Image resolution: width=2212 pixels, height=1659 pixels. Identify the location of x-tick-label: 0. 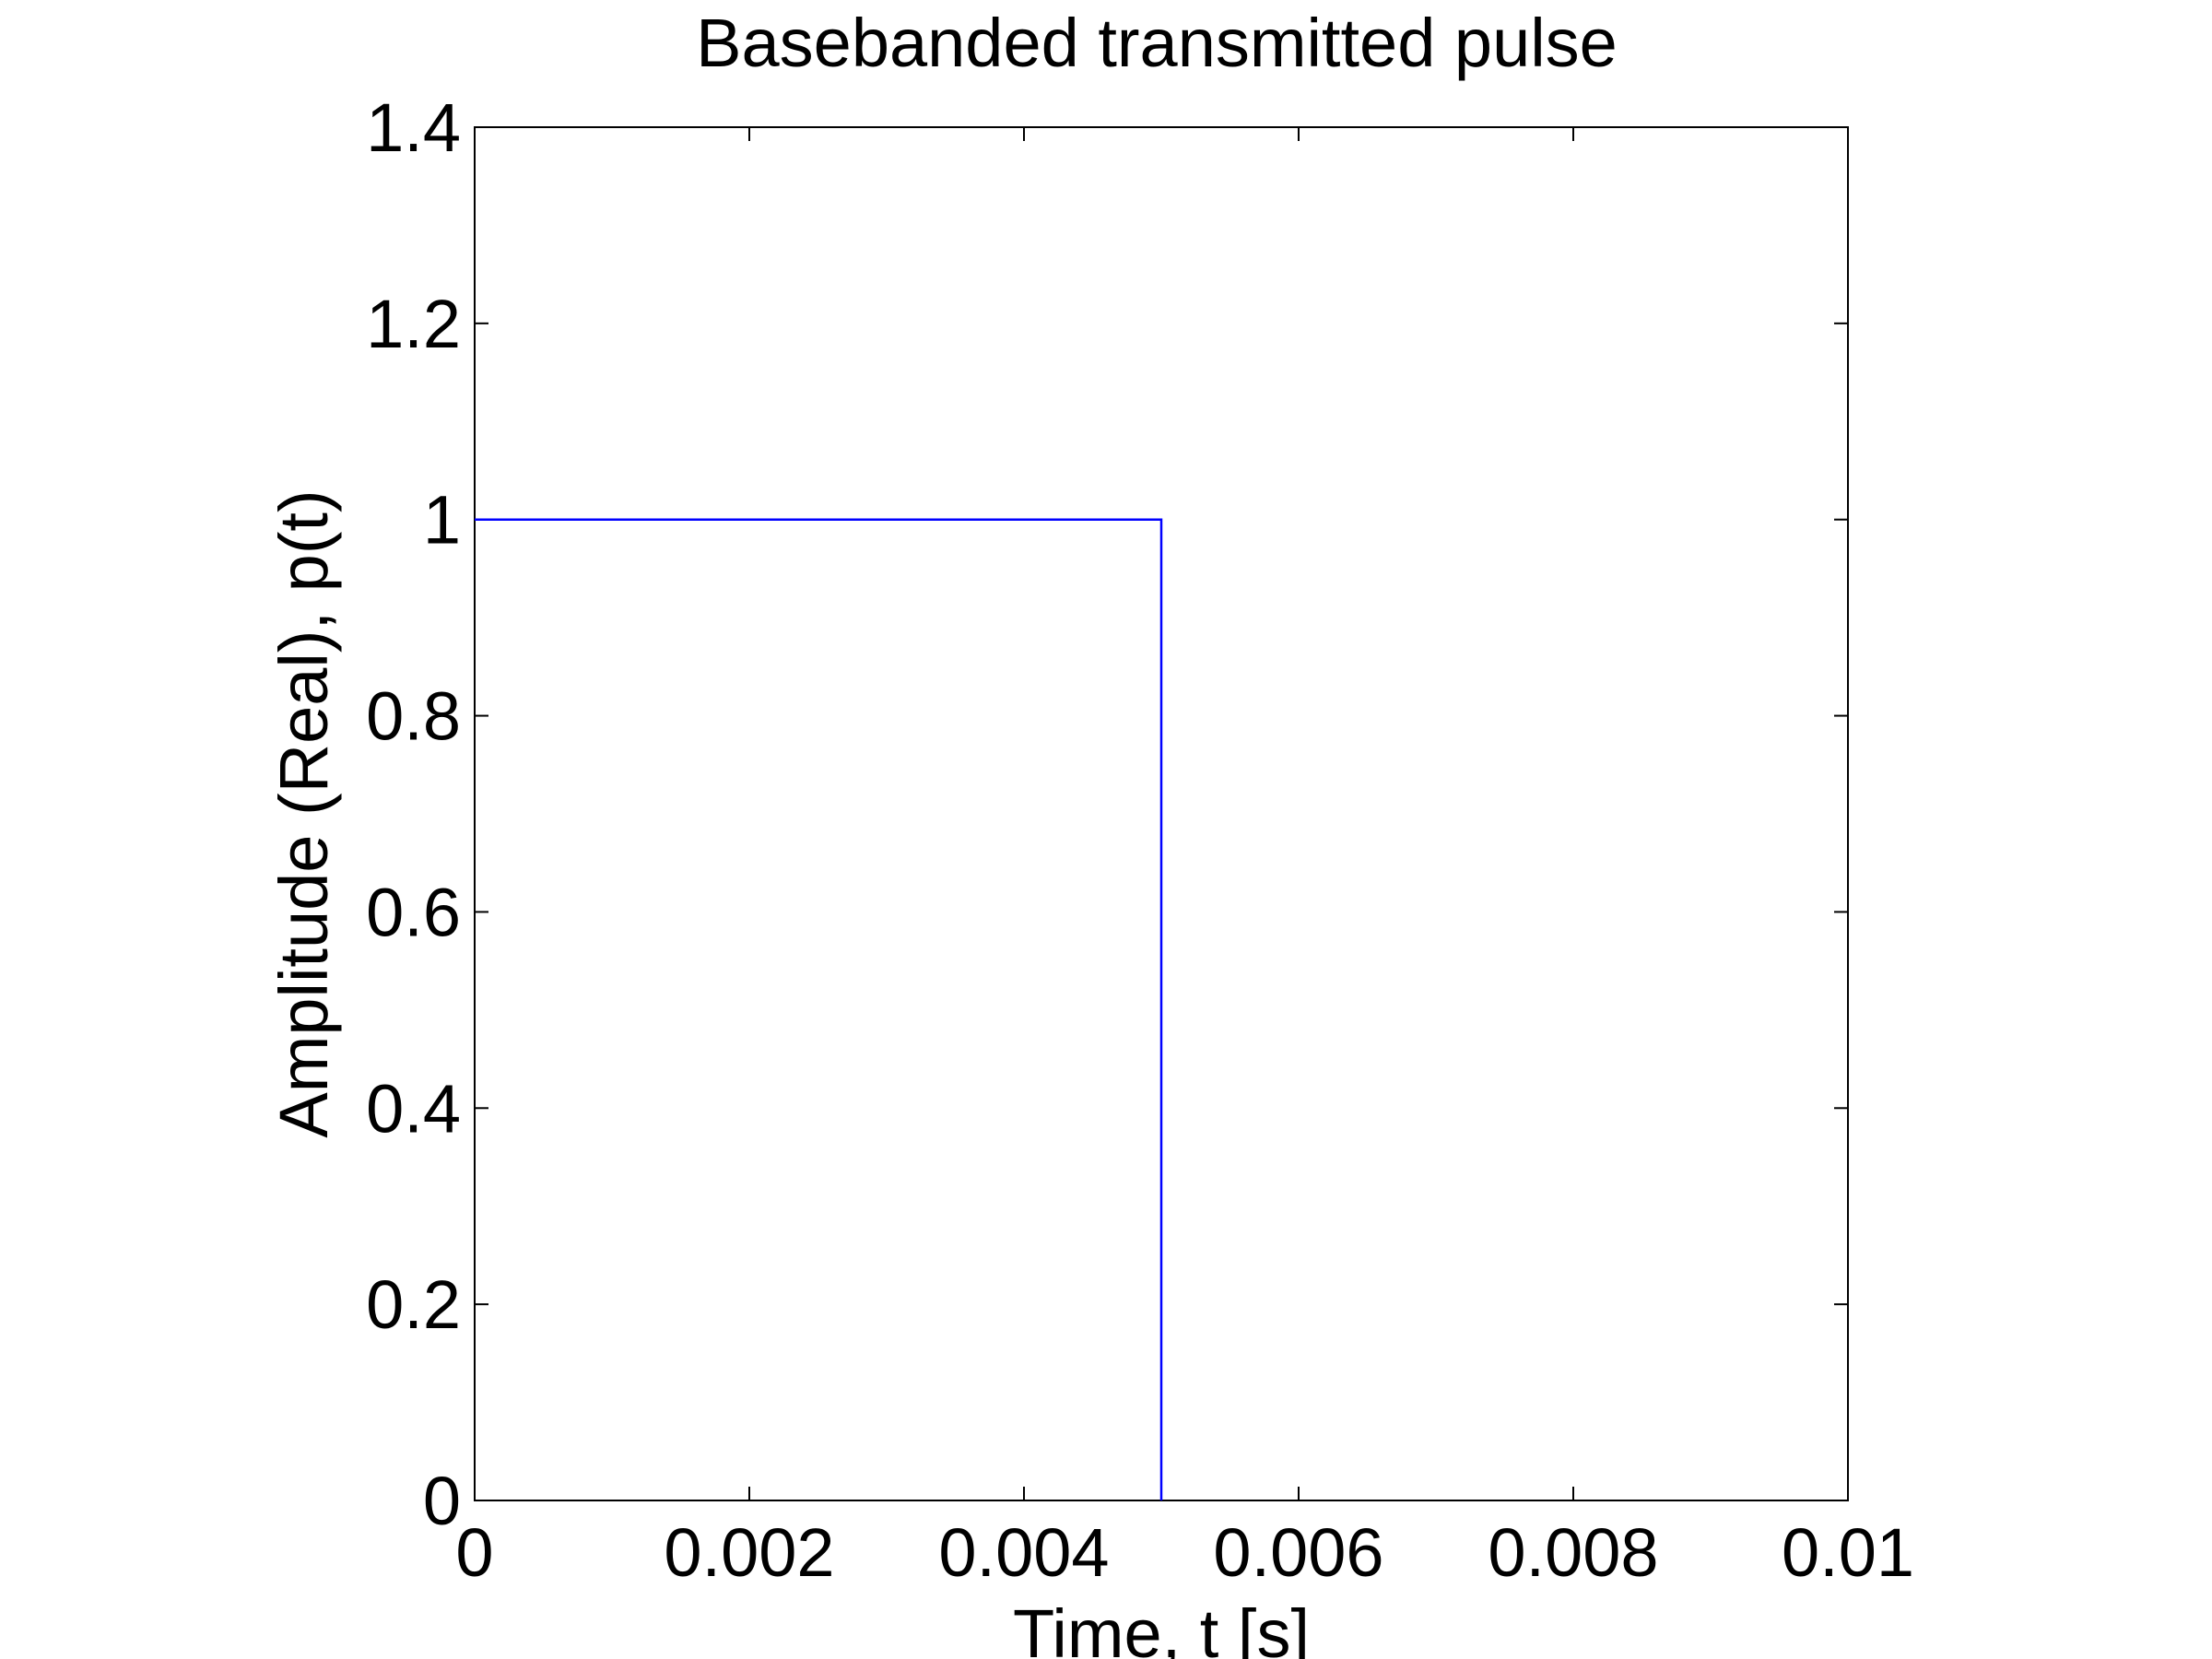
(474, 1552).